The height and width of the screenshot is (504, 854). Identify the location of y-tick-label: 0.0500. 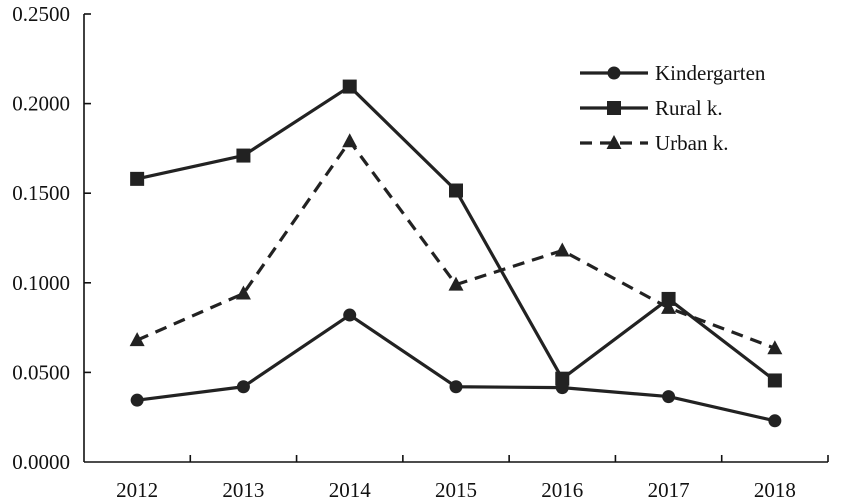
(41, 372).